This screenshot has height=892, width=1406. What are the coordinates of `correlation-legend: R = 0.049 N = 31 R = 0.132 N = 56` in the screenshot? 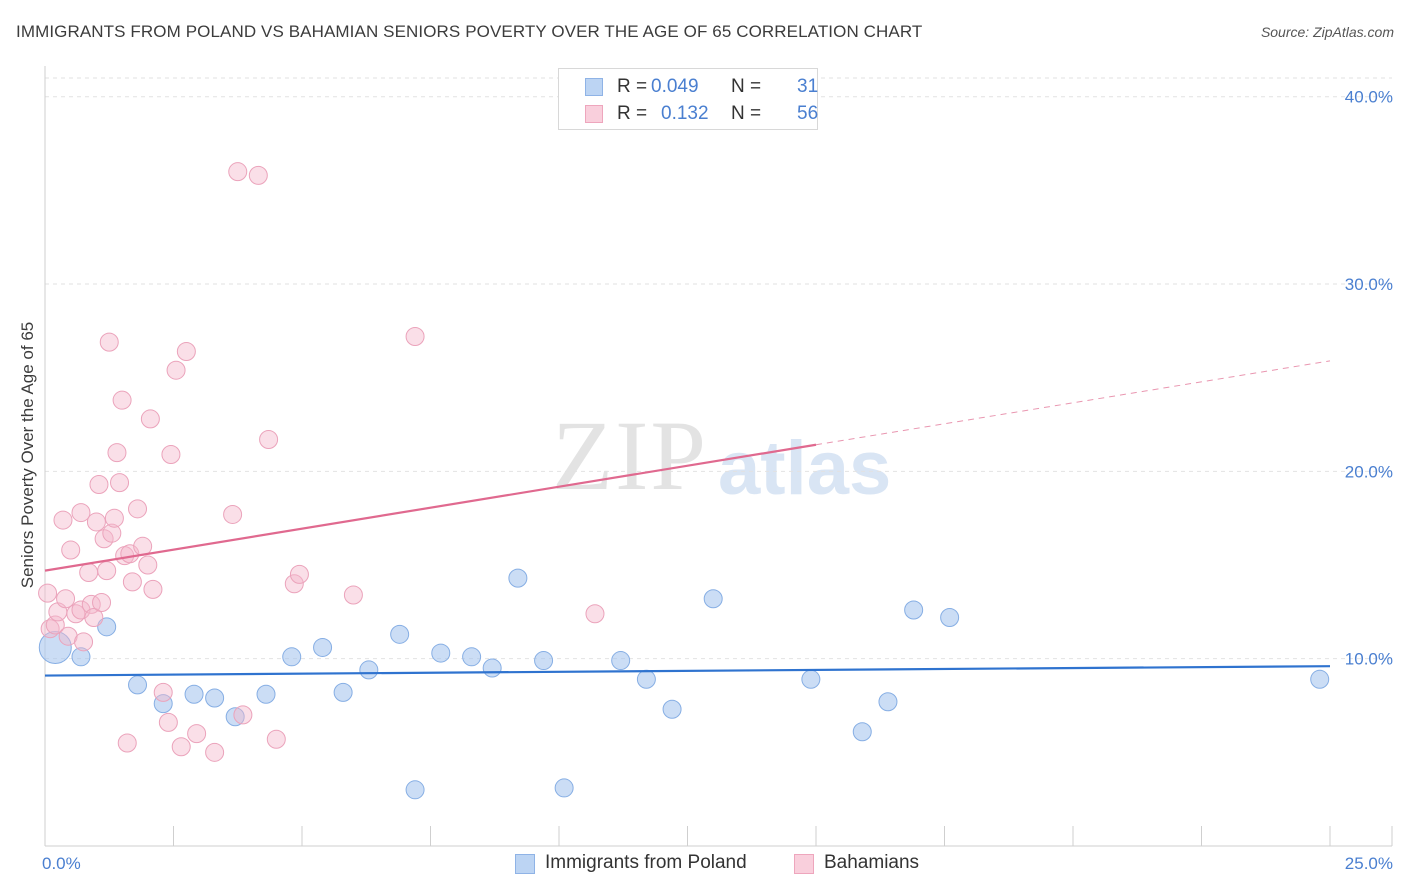 It's located at (688, 99).